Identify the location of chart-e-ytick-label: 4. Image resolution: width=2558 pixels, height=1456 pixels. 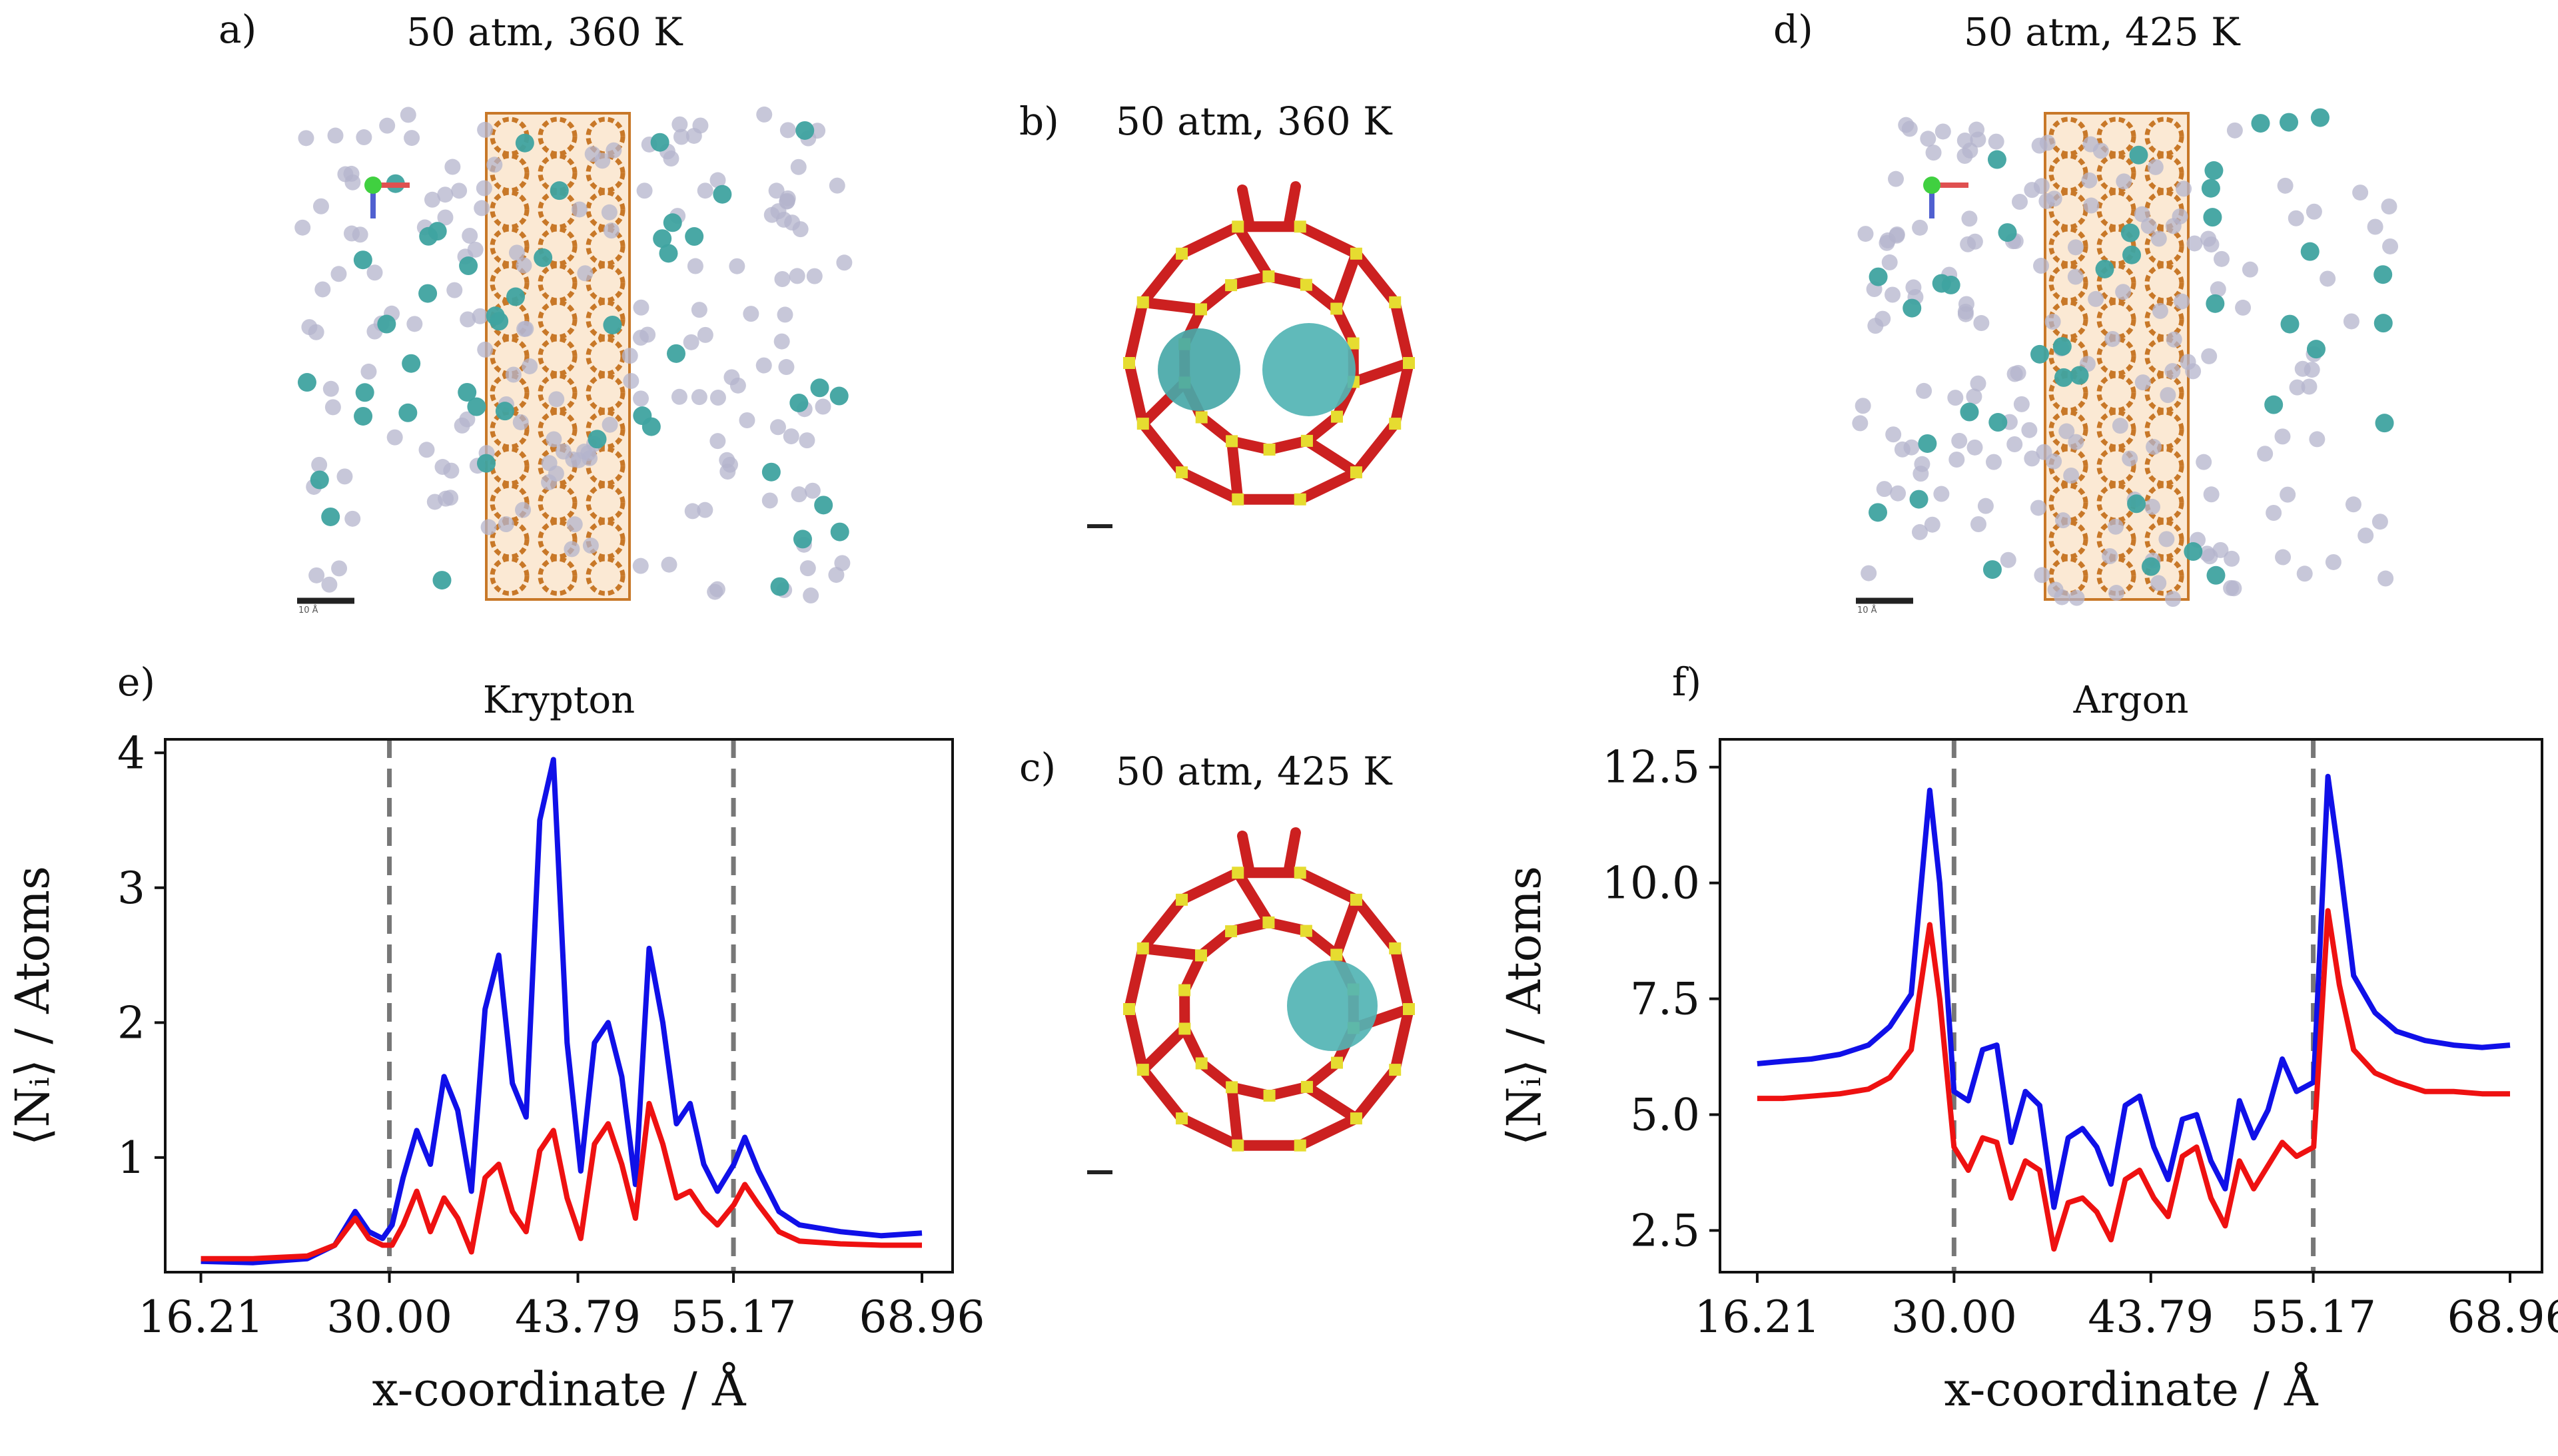
(131, 753).